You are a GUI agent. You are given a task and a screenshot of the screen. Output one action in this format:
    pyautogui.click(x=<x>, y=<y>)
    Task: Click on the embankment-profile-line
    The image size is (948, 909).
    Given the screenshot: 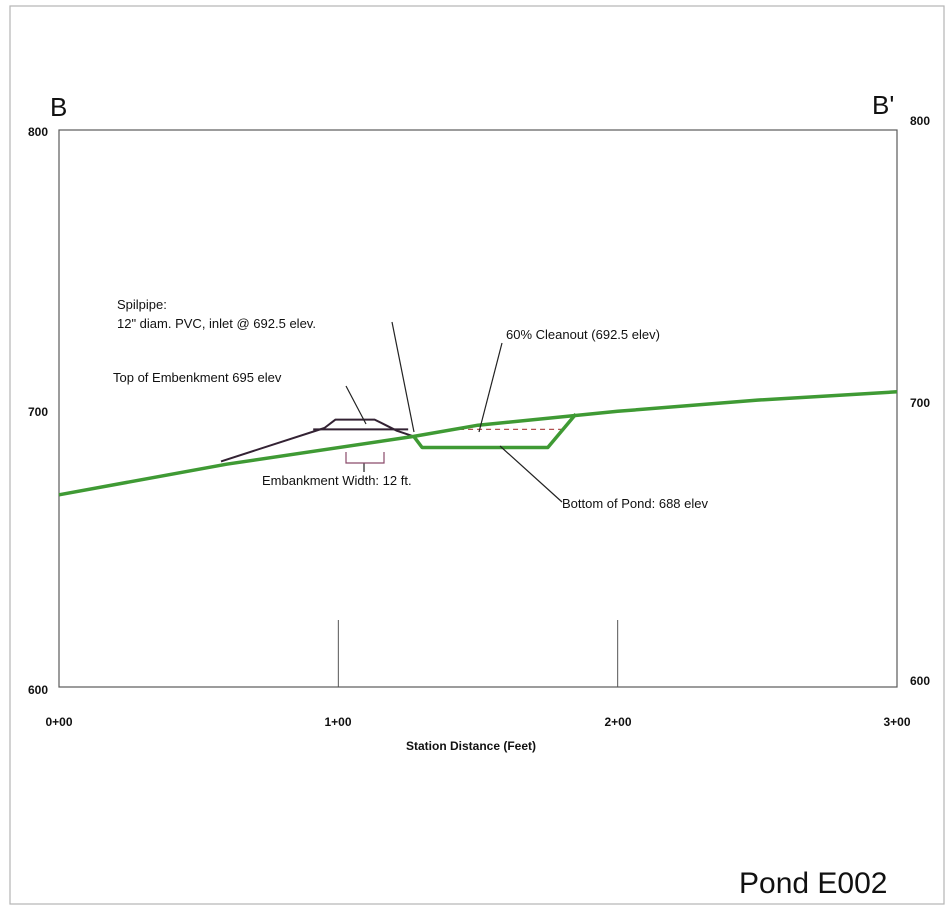 What is the action you would take?
    pyautogui.click(x=317, y=440)
    